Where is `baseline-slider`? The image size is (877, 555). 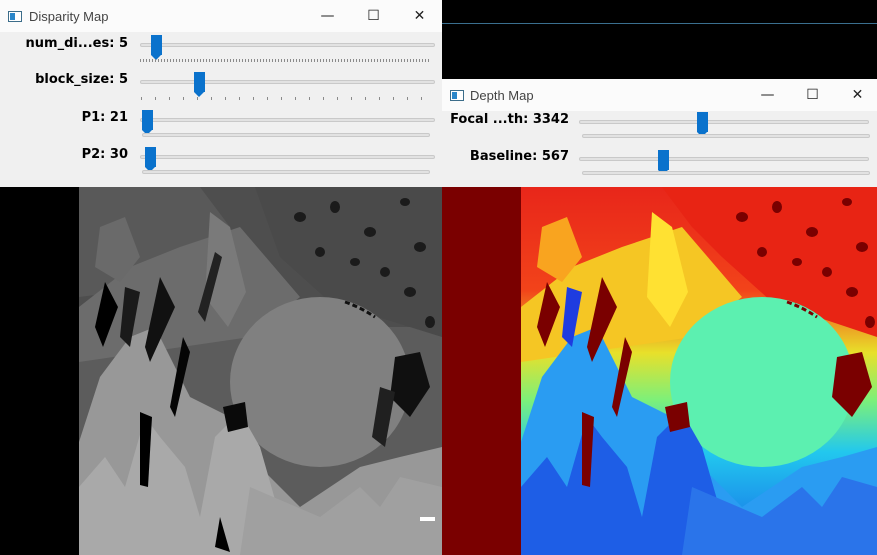
baseline-slider is located at coordinates (724, 159).